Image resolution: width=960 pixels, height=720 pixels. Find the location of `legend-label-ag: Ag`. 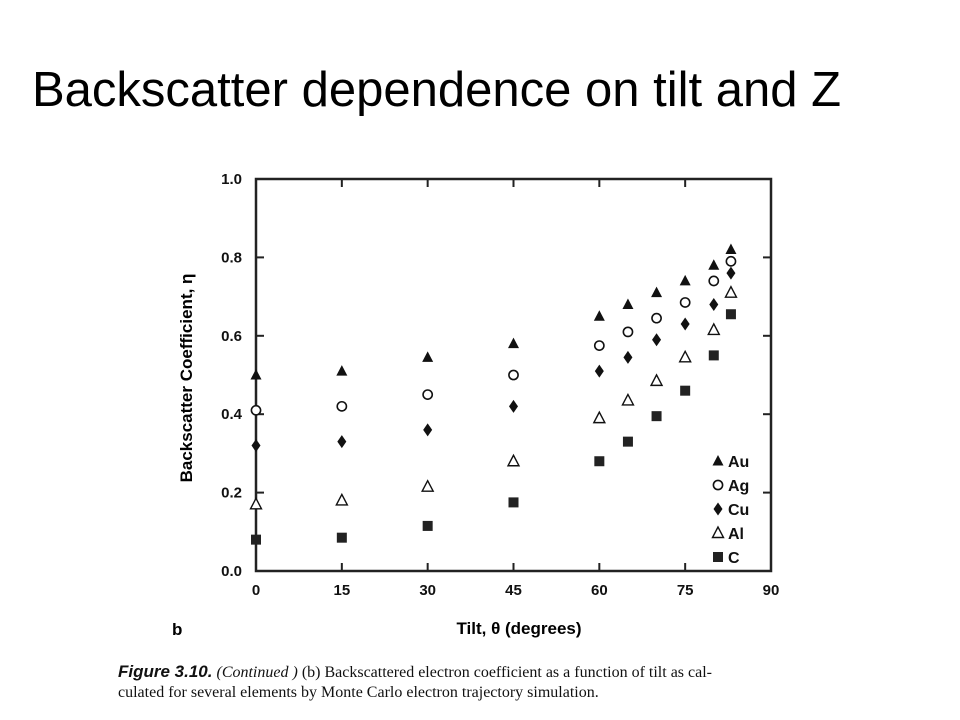

legend-label-ag: Ag is located at coordinates (738, 486).